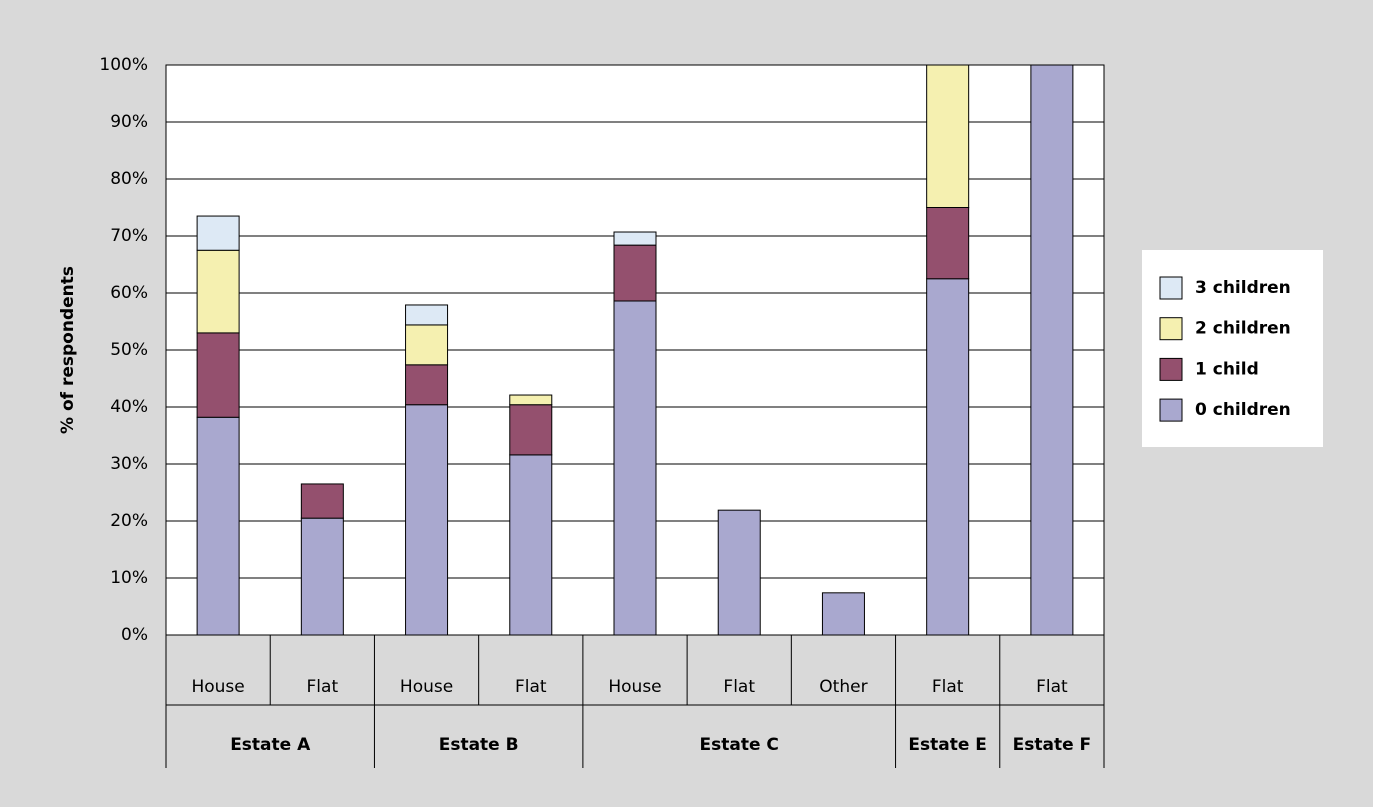  What do you see at coordinates (68, 350) in the screenshot?
I see `y-axis-label: % of respondents` at bounding box center [68, 350].